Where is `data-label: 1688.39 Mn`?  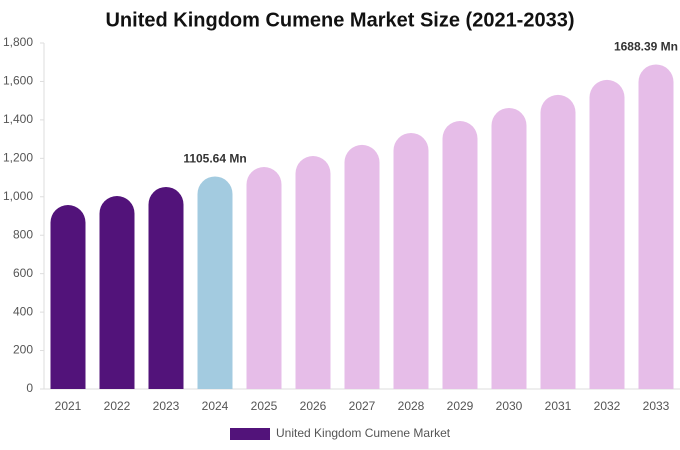
data-label: 1688.39 Mn is located at coordinates (646, 47).